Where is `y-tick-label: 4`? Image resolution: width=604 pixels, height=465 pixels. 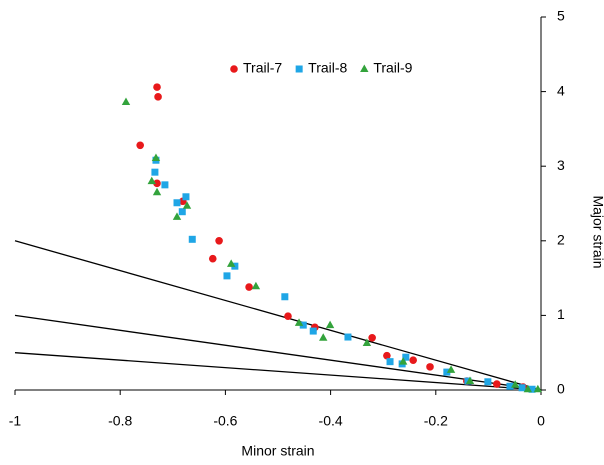
y-tick-label: 4 is located at coordinates (561, 90).